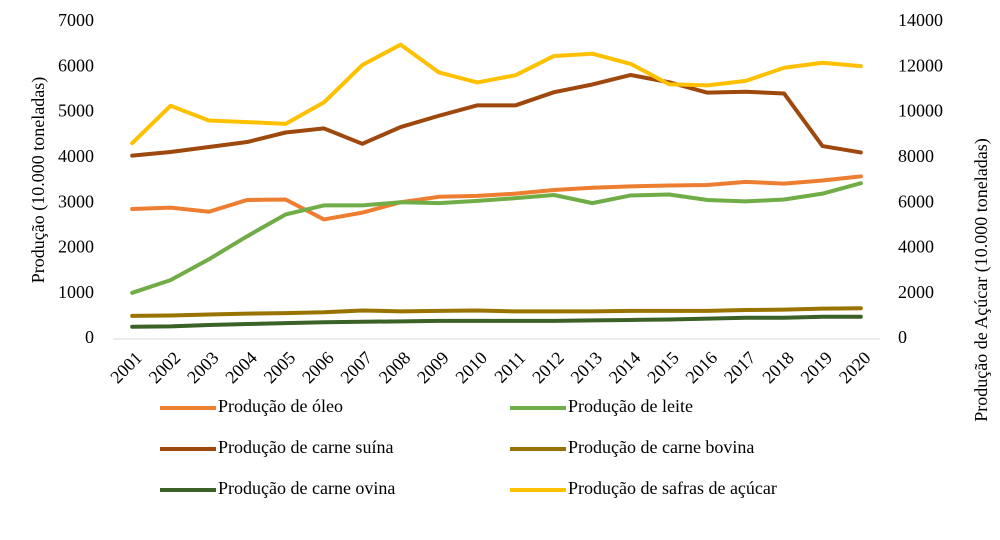  I want to click on y2-tick-label: 8000, so click(916, 156).